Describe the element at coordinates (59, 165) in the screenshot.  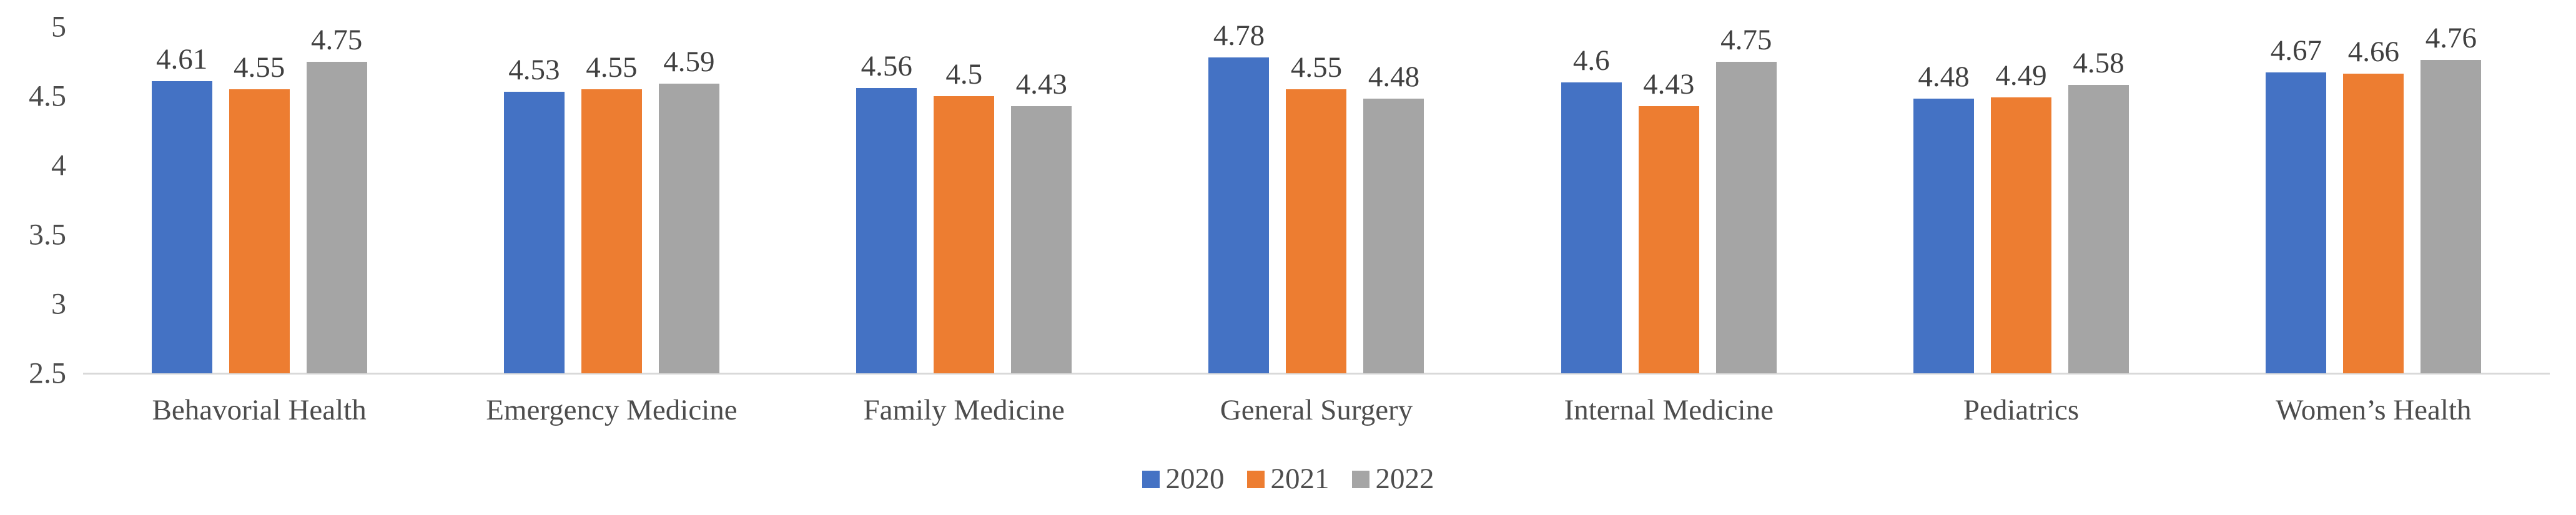
I see `y-tick-label: 4` at that location.